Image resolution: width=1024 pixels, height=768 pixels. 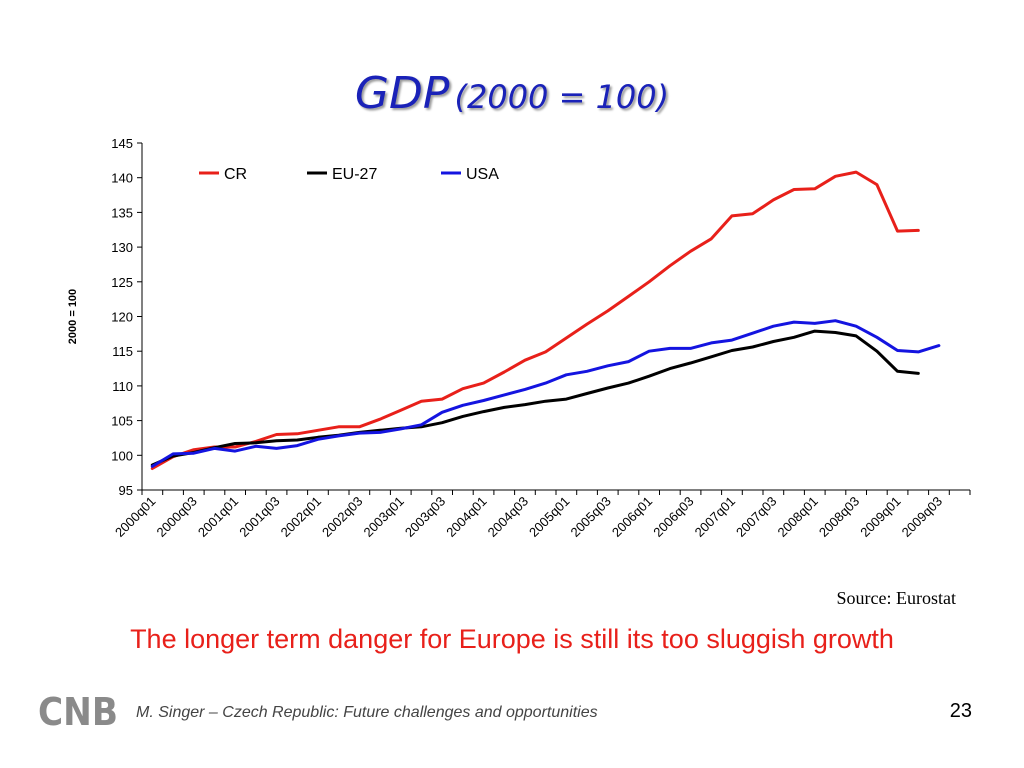 What do you see at coordinates (342, 517) in the screenshot?
I see `x-tick-label: 2002q03` at bounding box center [342, 517].